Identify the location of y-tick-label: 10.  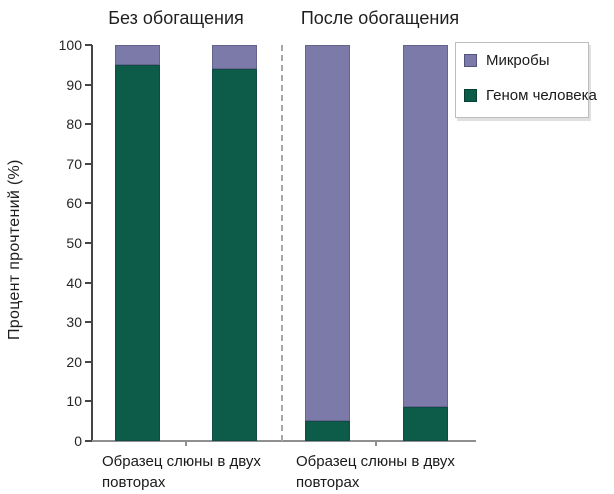
(74, 401).